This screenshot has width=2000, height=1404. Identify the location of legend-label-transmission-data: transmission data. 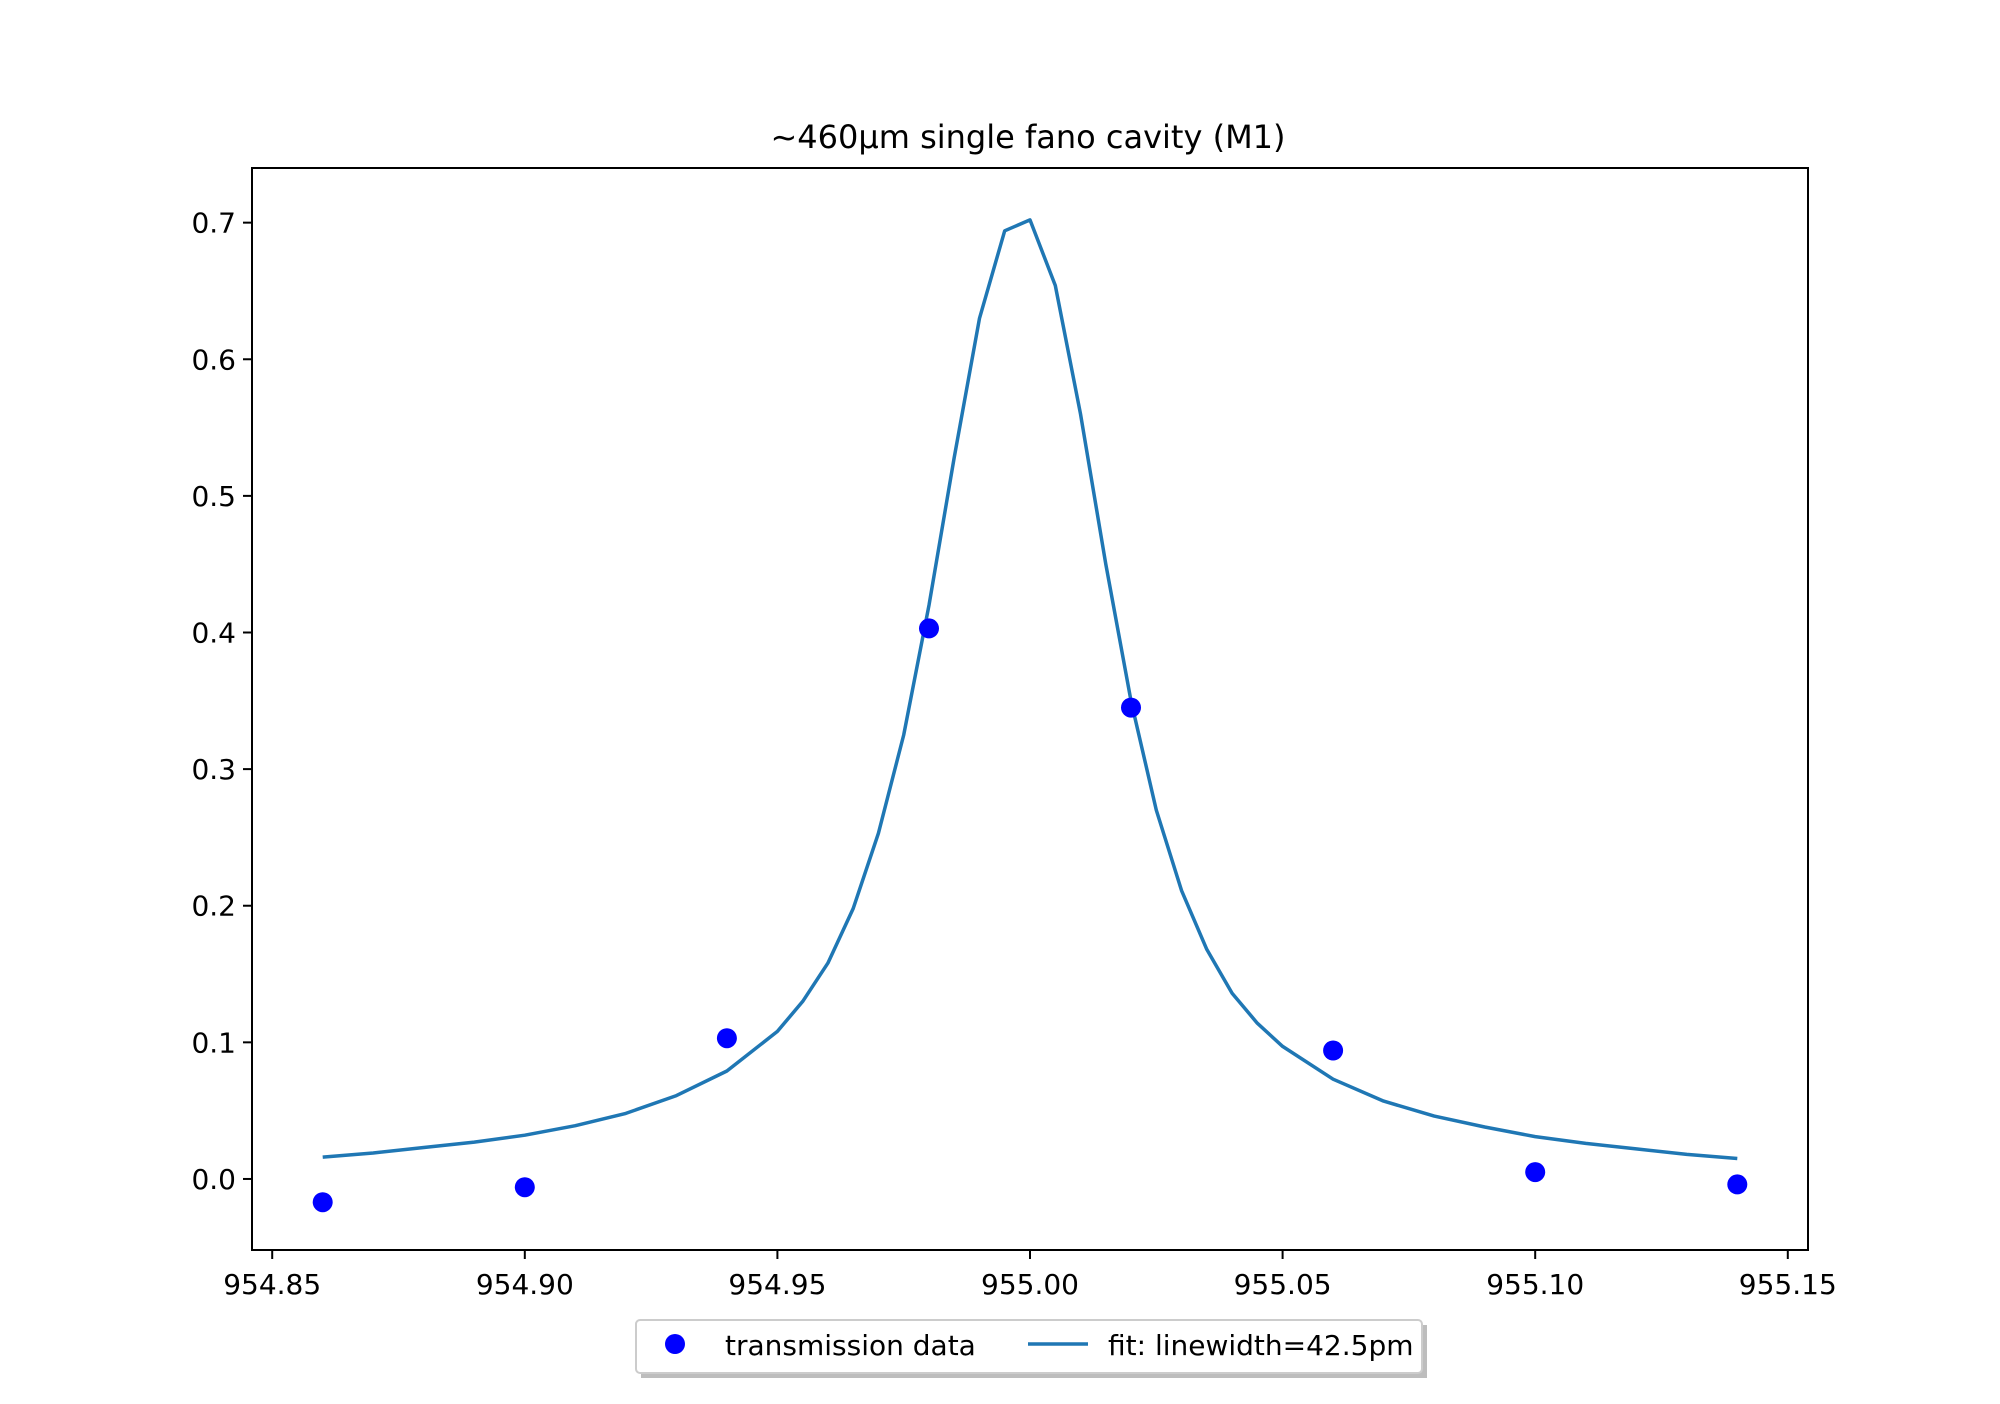
(850, 1345).